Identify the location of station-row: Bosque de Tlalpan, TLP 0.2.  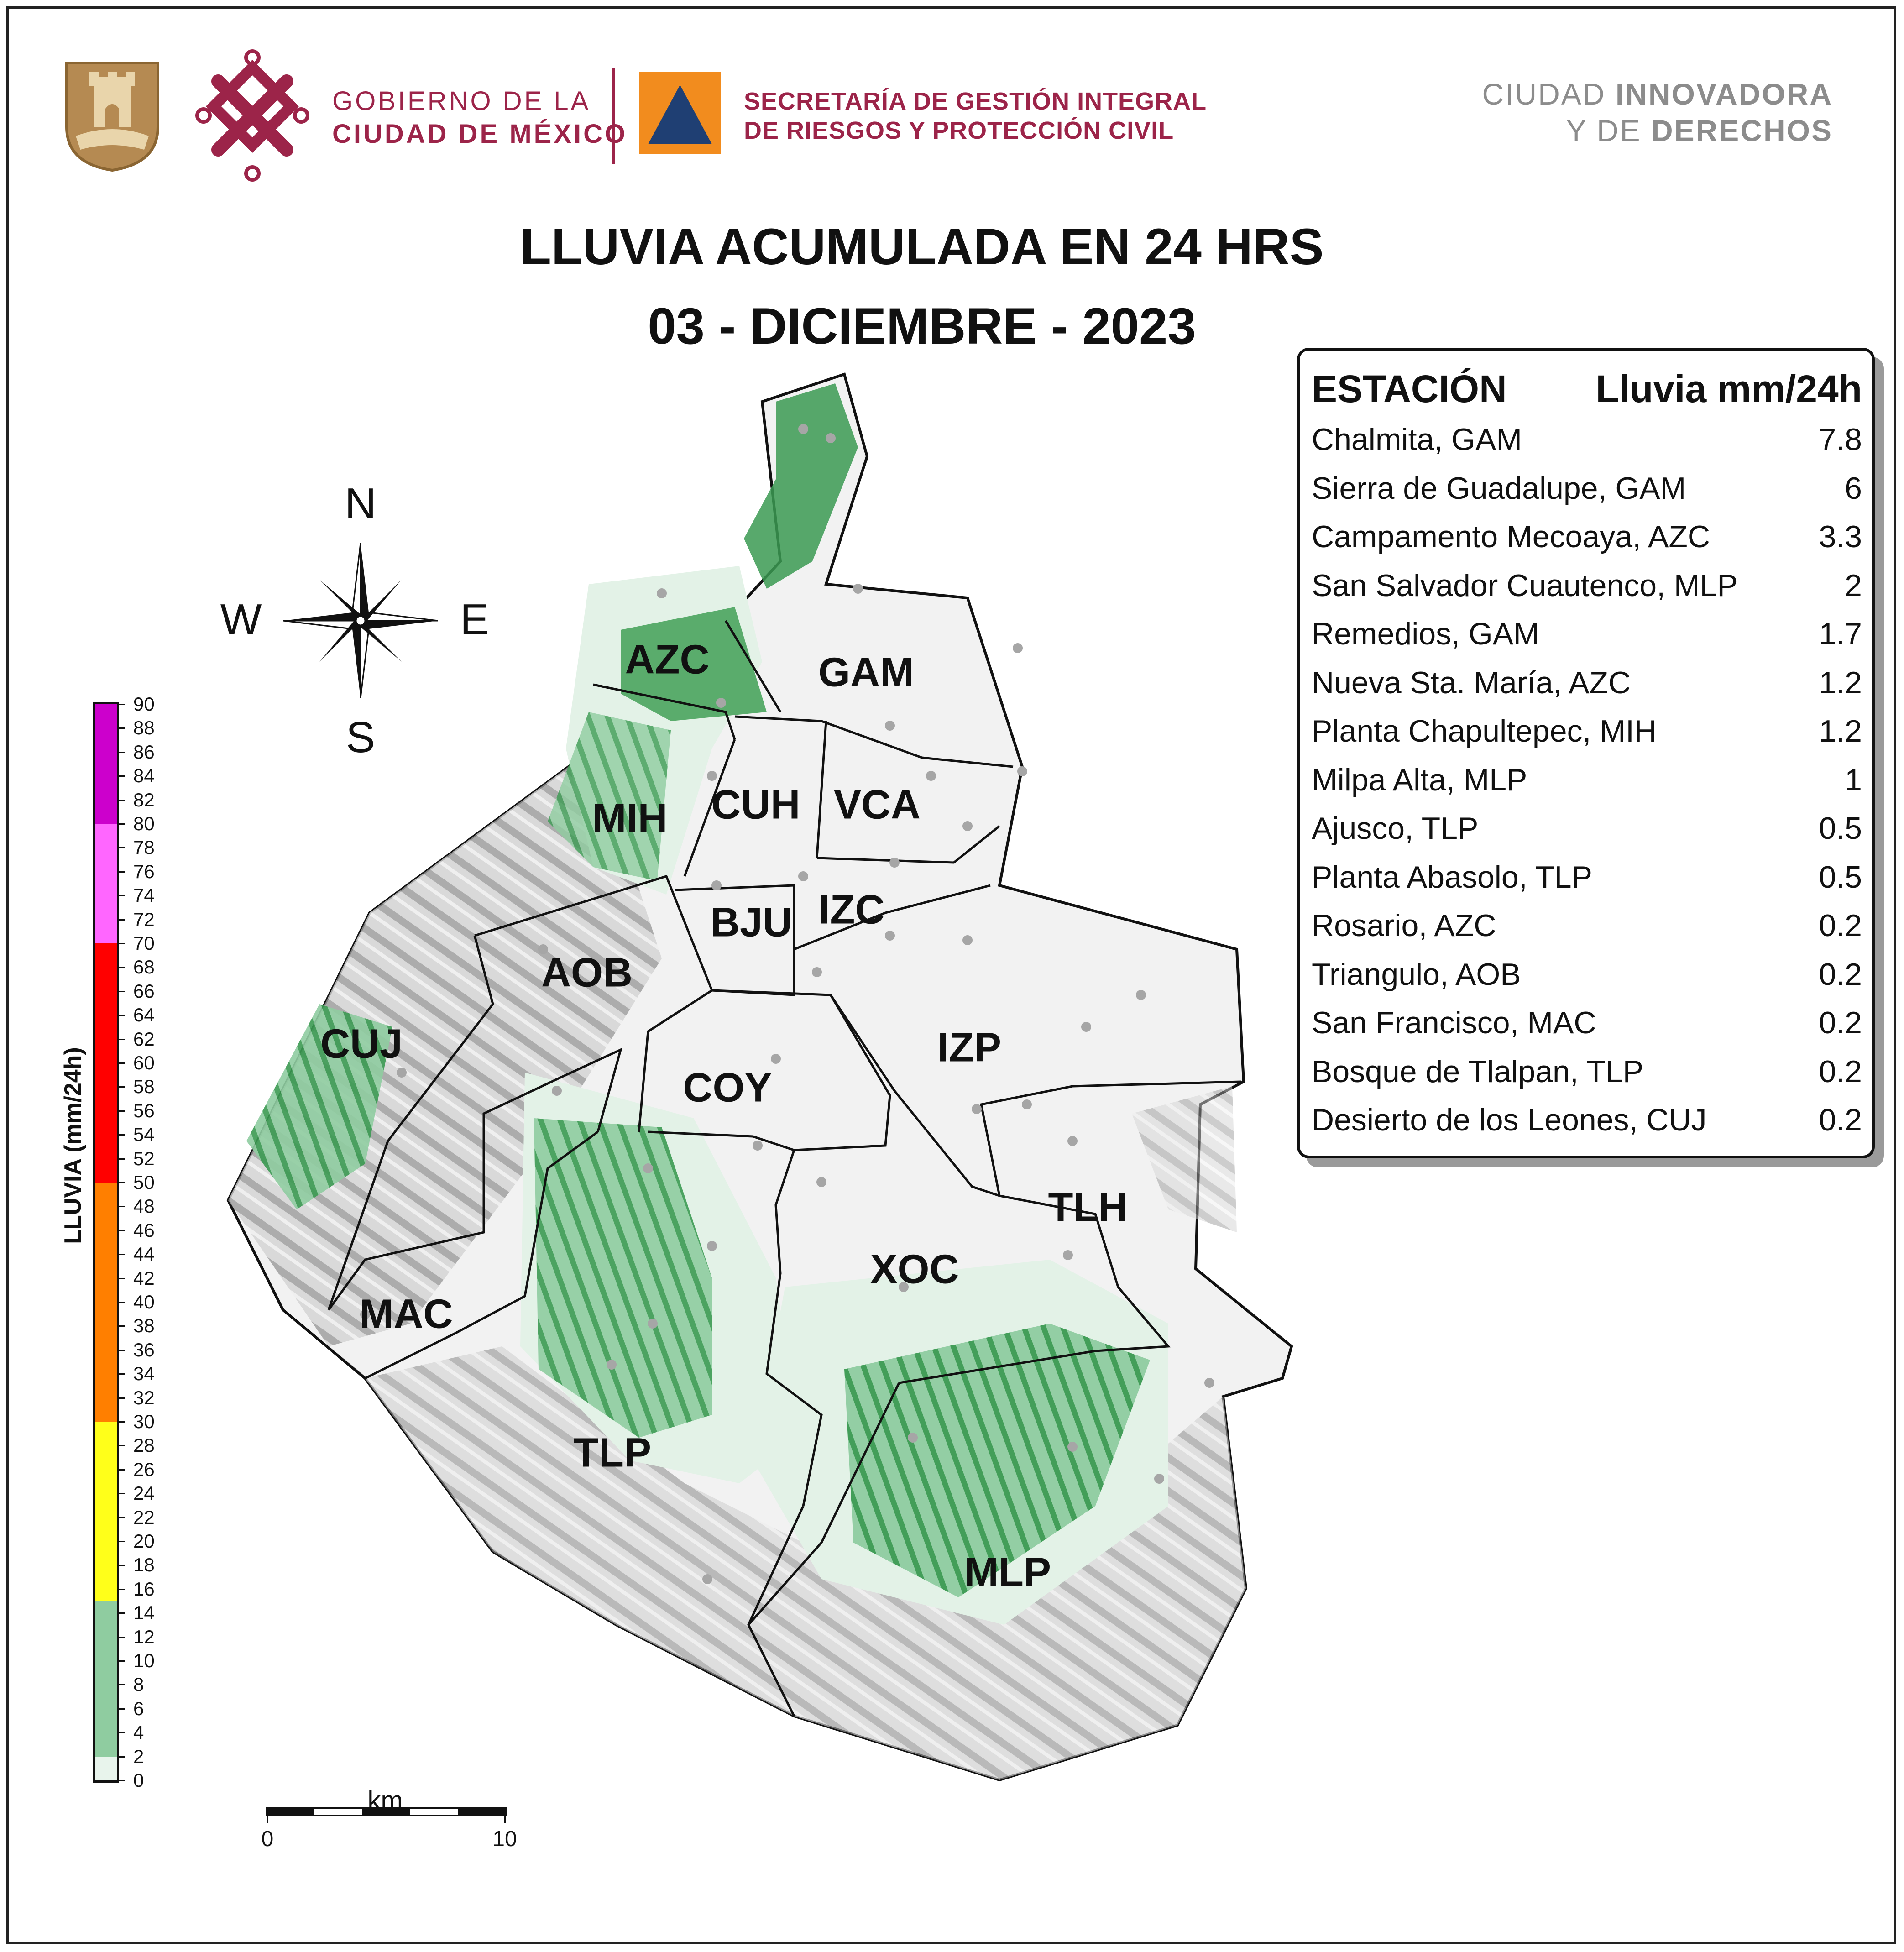
(1587, 1071).